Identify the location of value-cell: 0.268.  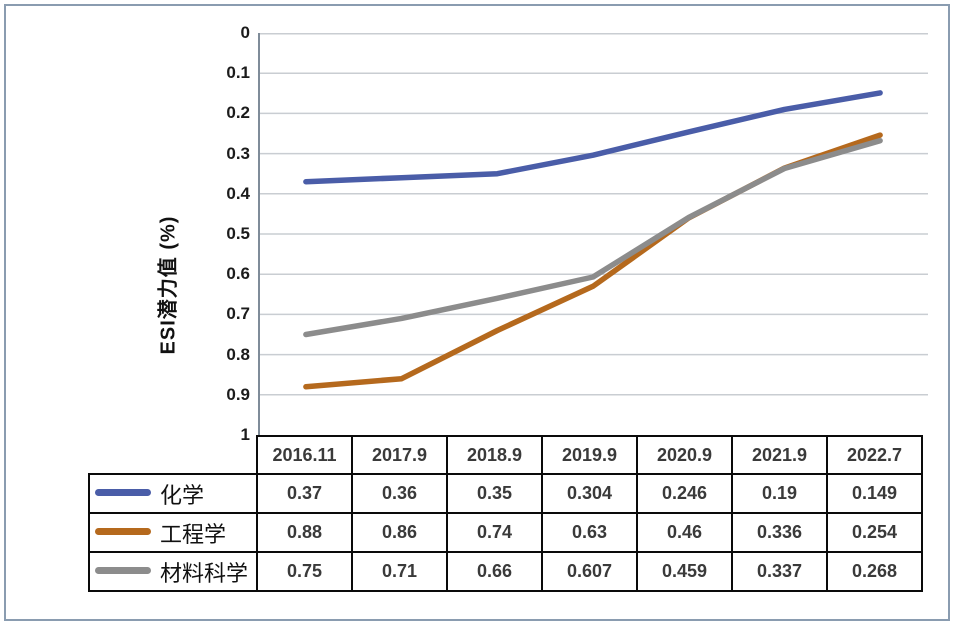
(874, 571).